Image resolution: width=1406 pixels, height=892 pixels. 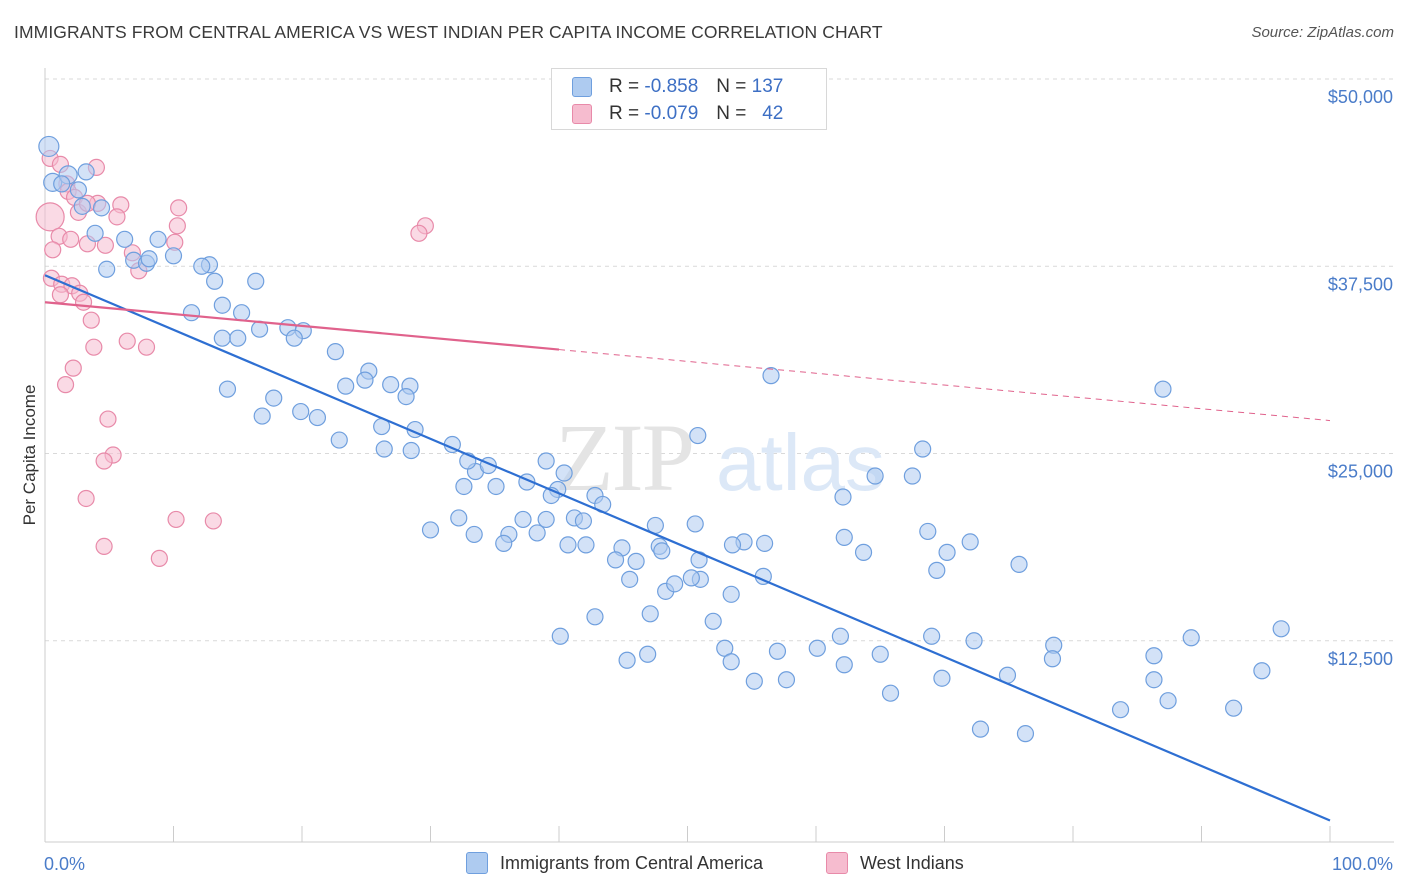 I want to click on legend-label: Immigrants from Central America, so click(x=632, y=862).